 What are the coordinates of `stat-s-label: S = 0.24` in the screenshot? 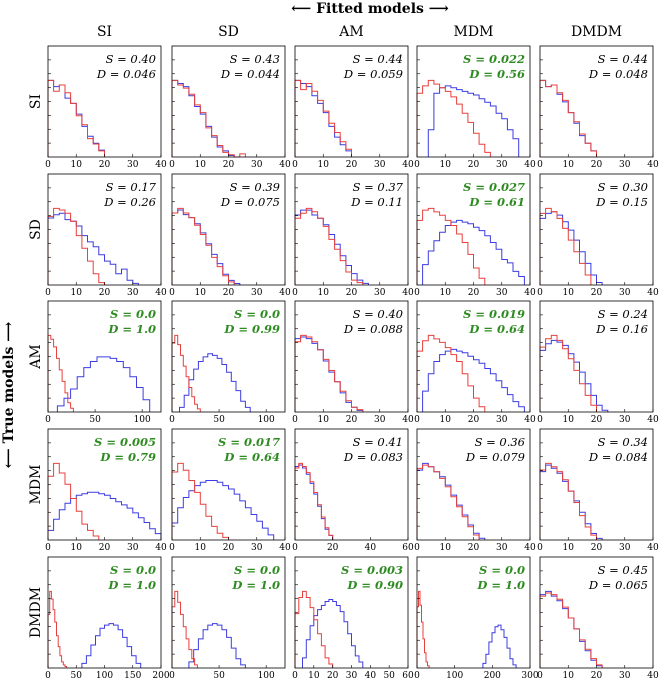 It's located at (623, 314).